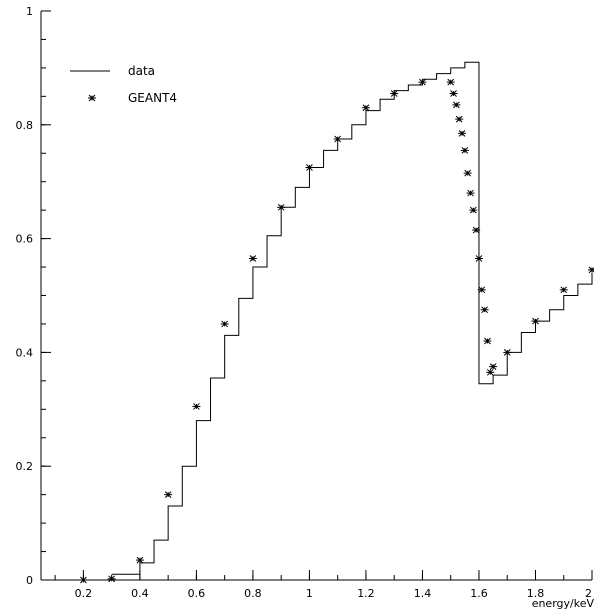 Image resolution: width=594 pixels, height=609 pixels. What do you see at coordinates (253, 593) in the screenshot?
I see `x-tick-label: 0.8` at bounding box center [253, 593].